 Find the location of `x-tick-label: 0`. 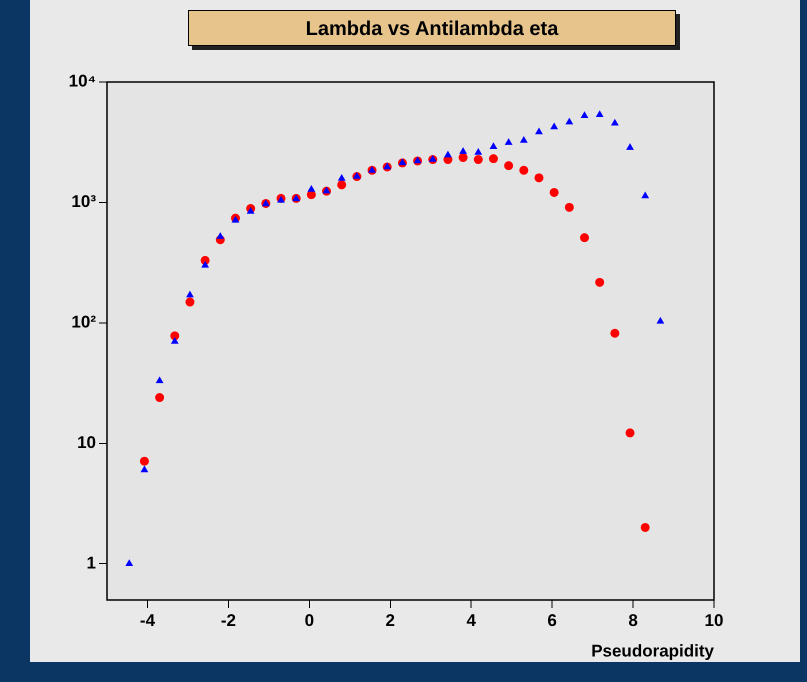

x-tick-label: 0 is located at coordinates (309, 620).